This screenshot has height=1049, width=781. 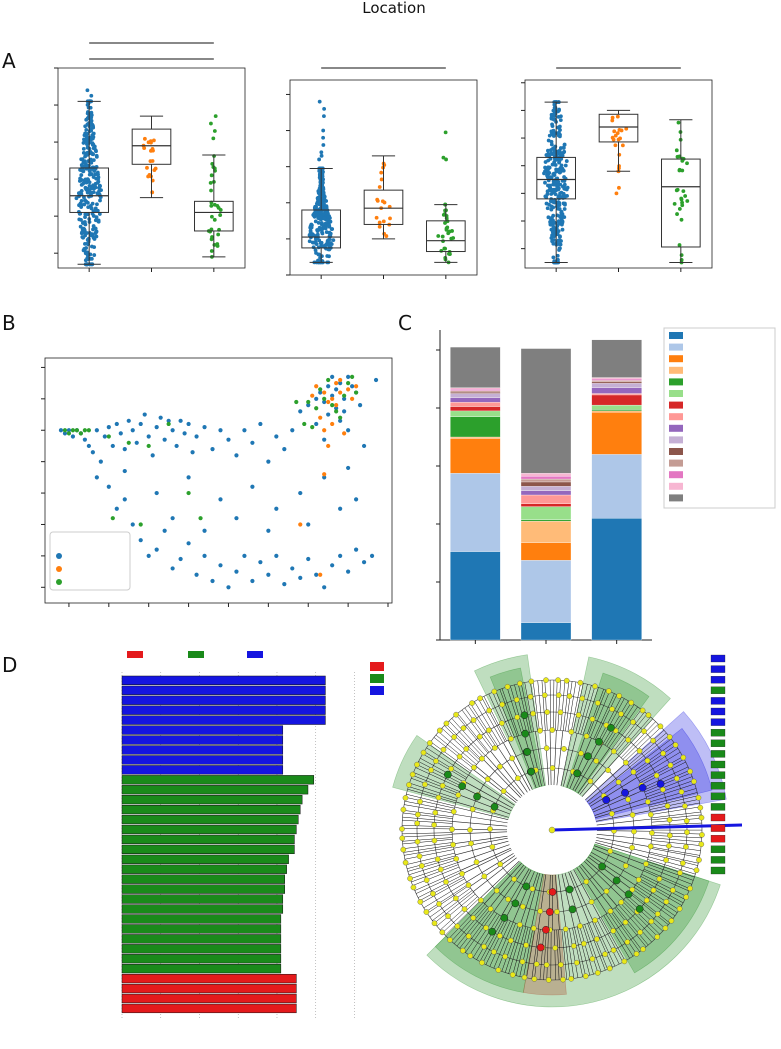 I want to click on richness-boxplot, so click(x=382, y=173).